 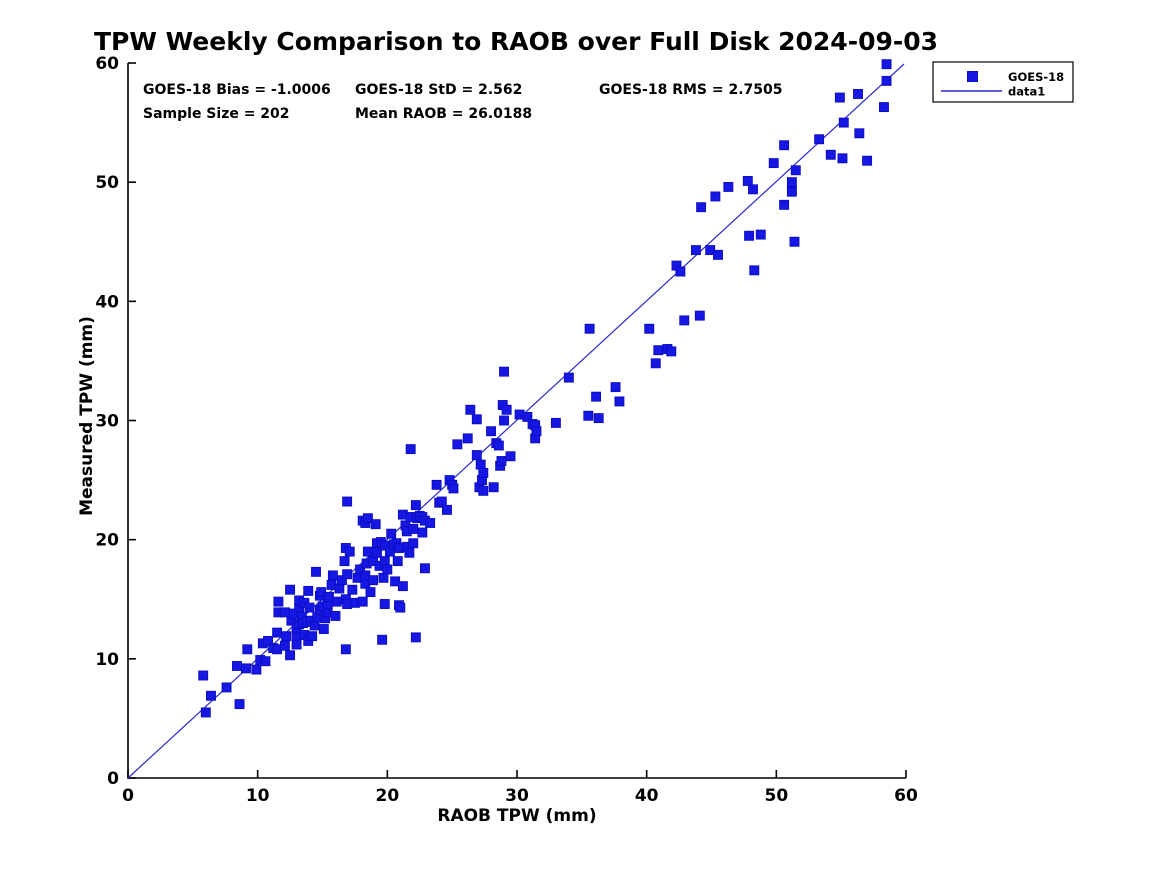 What do you see at coordinates (438, 90) in the screenshot?
I see `stat-std: GOES-18 StD = 2.562` at bounding box center [438, 90].